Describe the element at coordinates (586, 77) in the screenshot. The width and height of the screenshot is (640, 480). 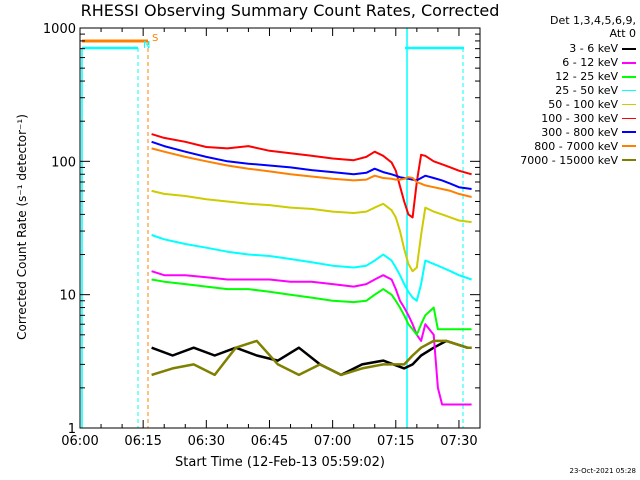
I see `legend-label: 12 - 25 keV` at that location.